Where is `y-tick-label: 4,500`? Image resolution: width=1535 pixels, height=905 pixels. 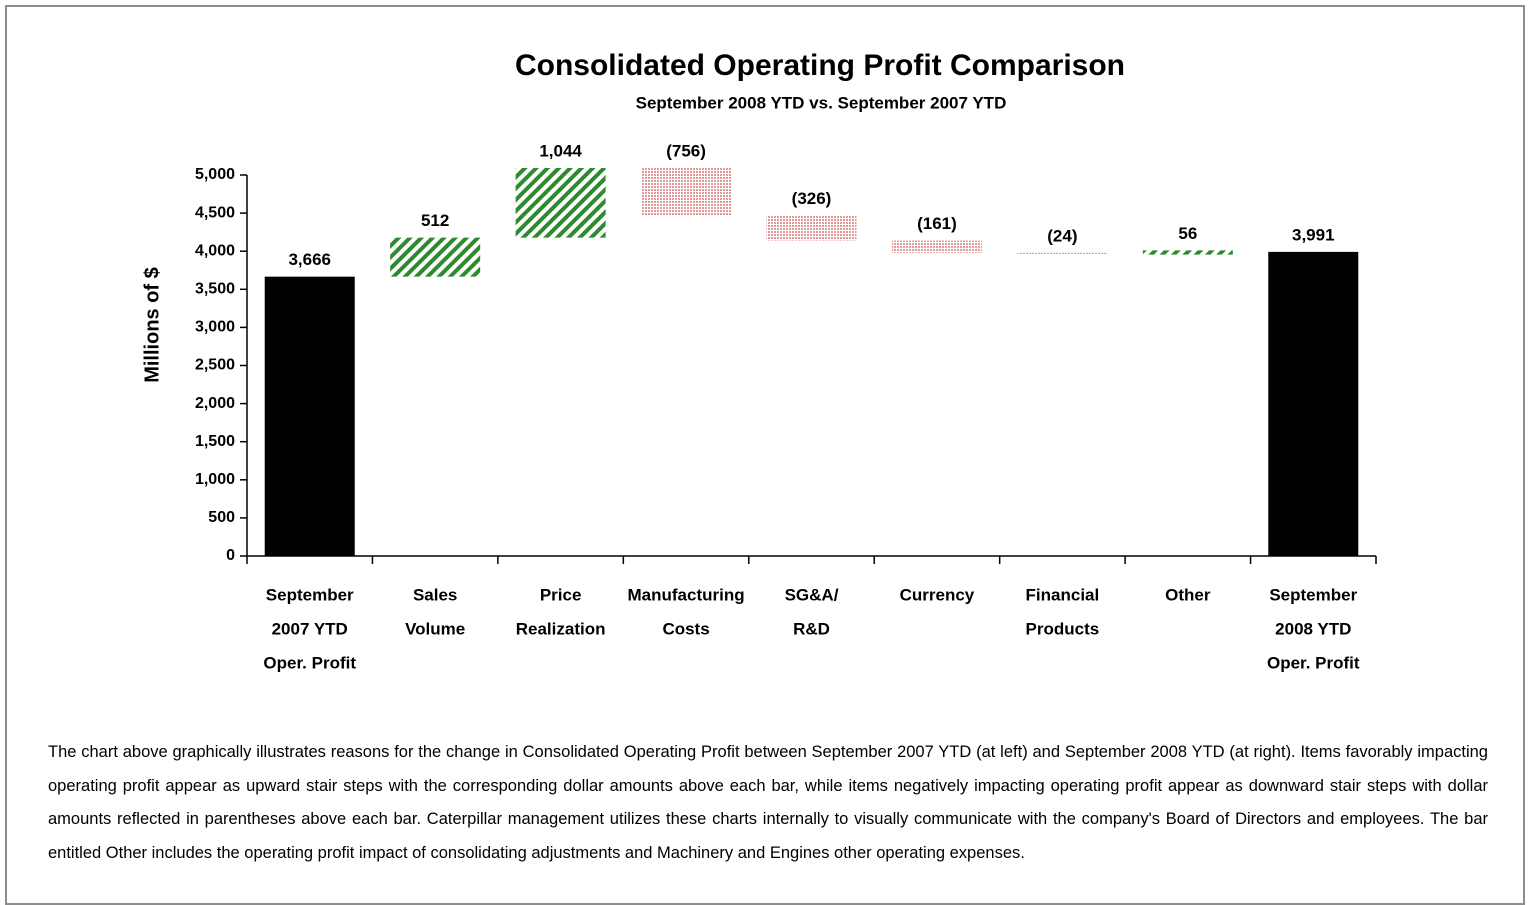
y-tick-label: 4,500 is located at coordinates (215, 212).